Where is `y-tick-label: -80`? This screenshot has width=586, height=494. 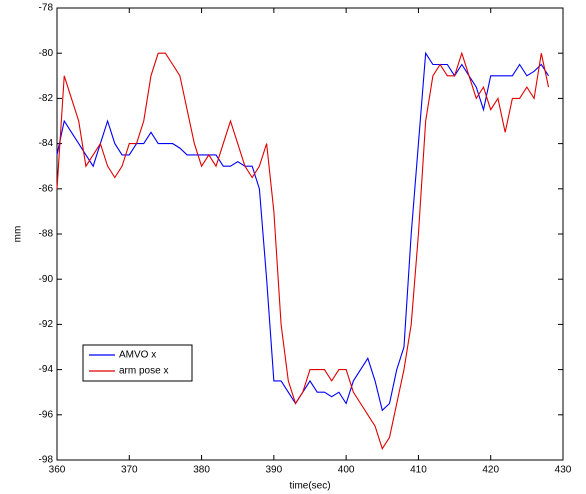
y-tick-label: -80 is located at coordinates (46, 53).